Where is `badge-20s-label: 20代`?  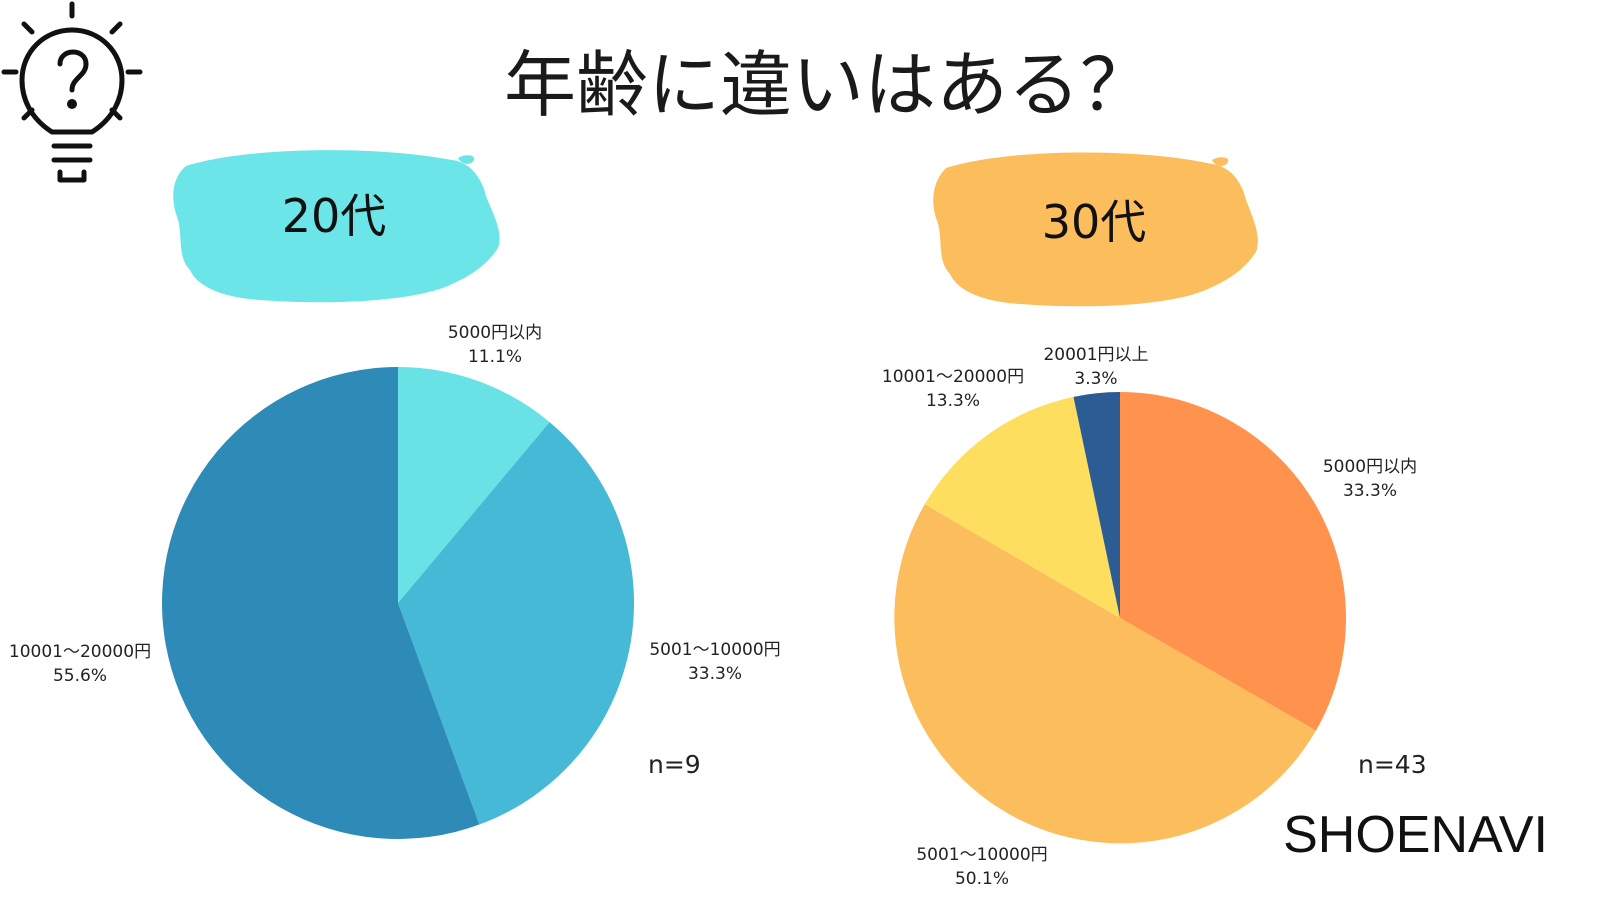
badge-20s-label: 20代 is located at coordinates (334, 216).